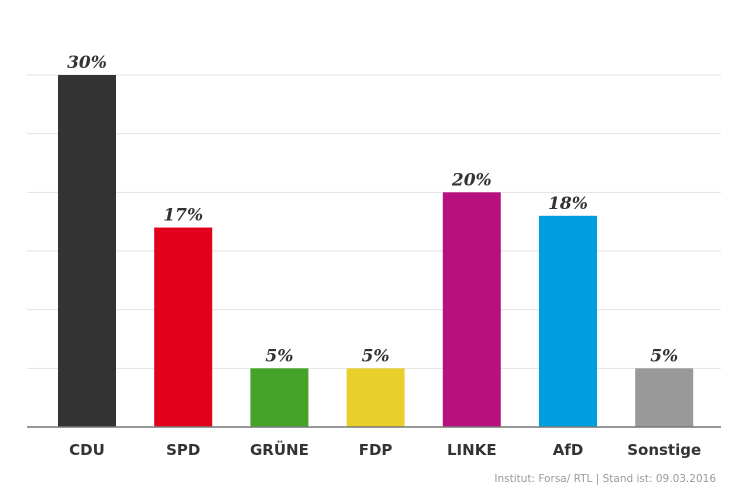 This screenshot has height=500, width=750. I want to click on bar-linke, so click(471, 309).